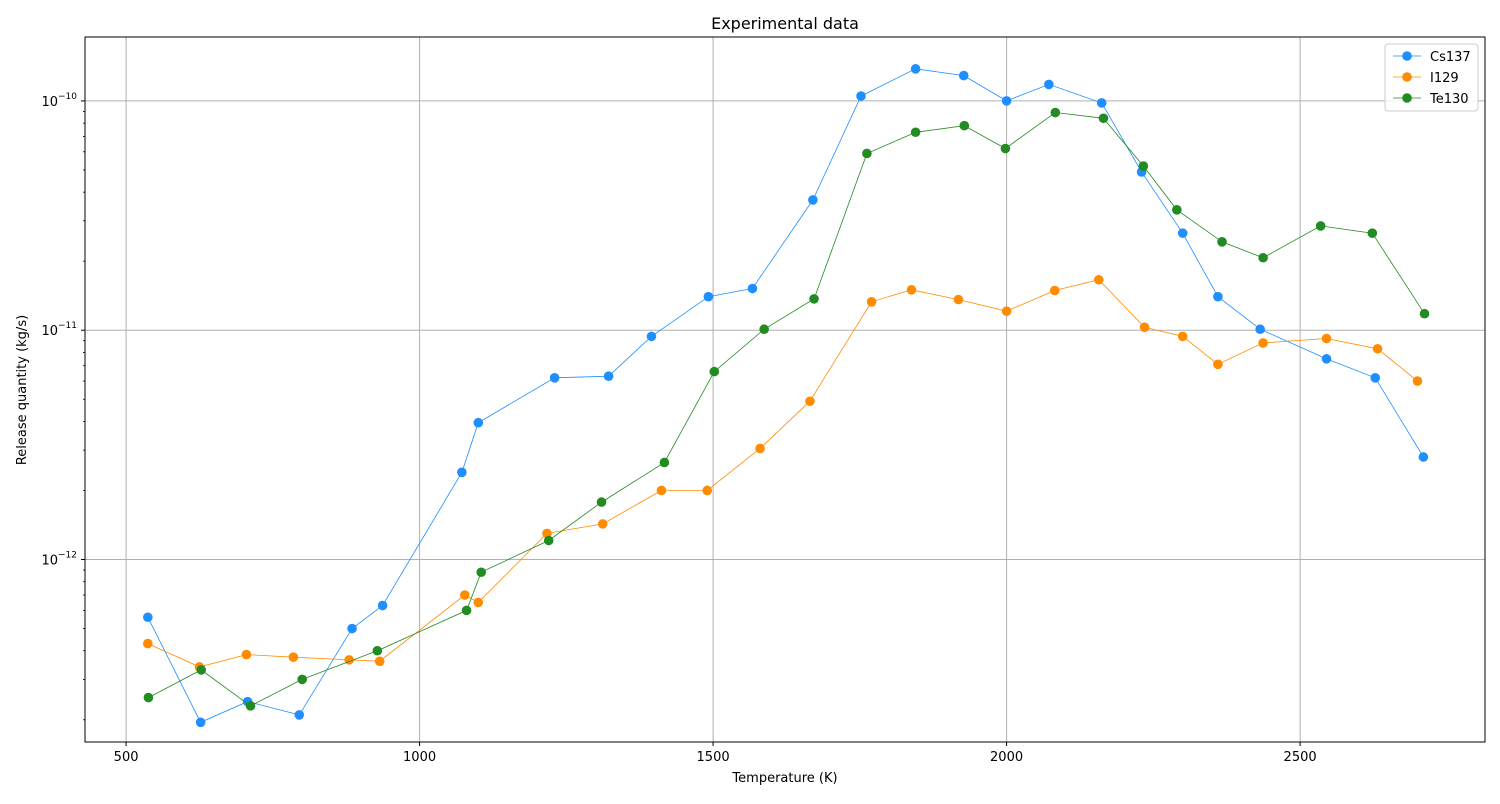  Describe the element at coordinates (1450, 57) in the screenshot. I see `legend-label: Cs137` at that location.